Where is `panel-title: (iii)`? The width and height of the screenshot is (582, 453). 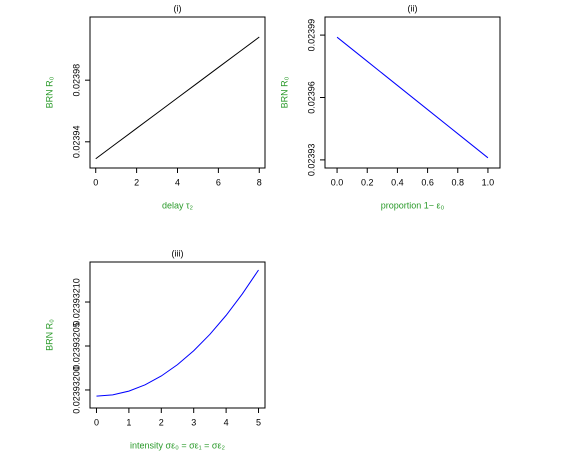 panel-title: (iii) is located at coordinates (178, 253).